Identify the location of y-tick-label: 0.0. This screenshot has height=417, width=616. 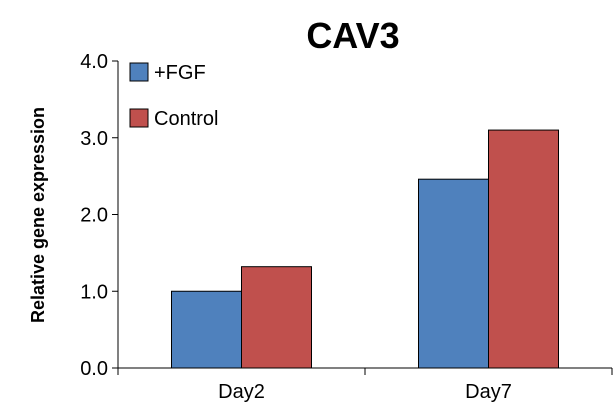
(94, 369).